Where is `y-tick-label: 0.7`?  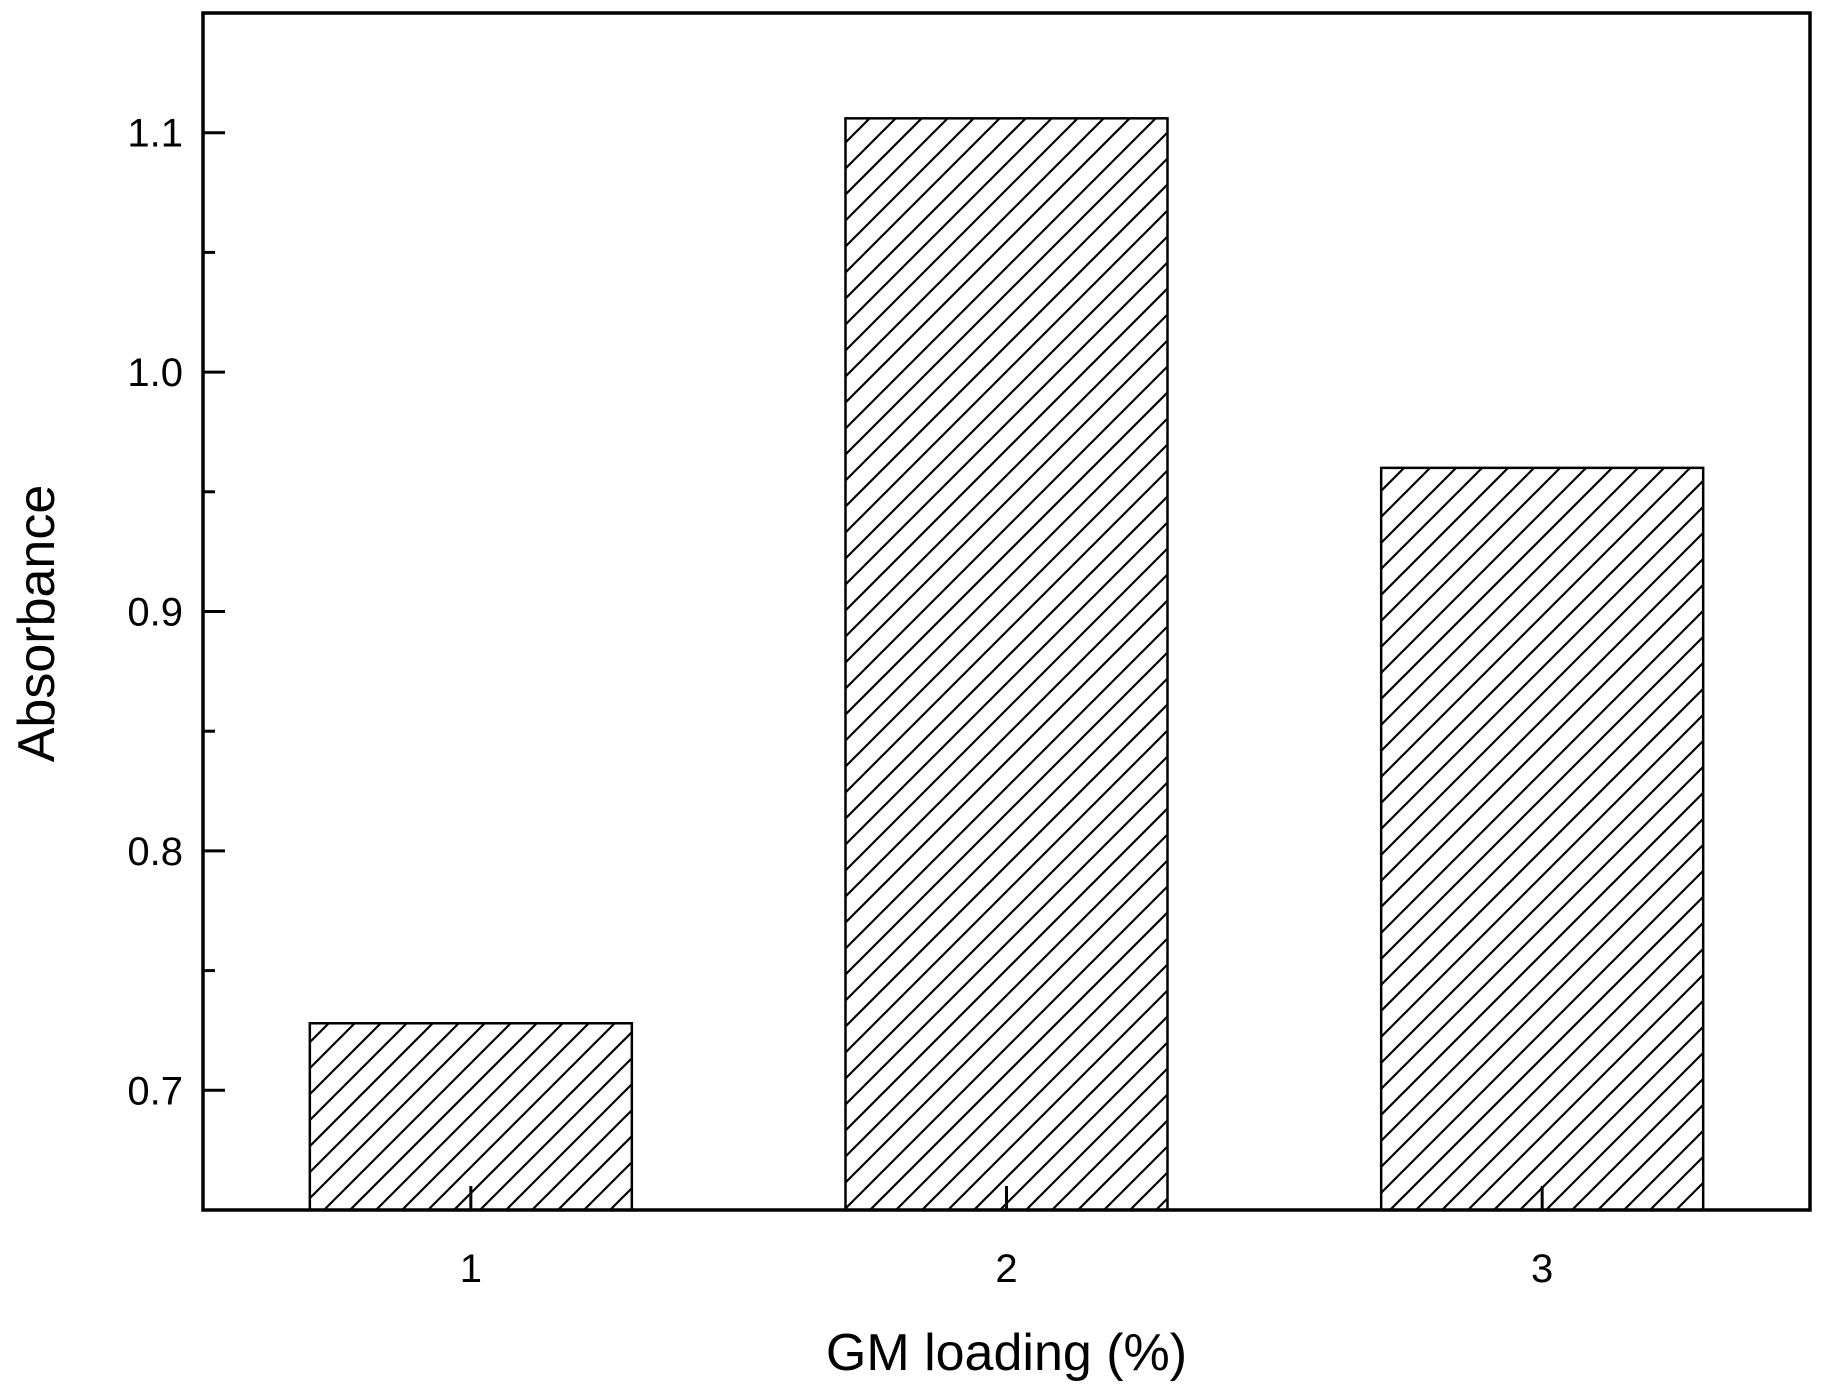 y-tick-label: 0.7 is located at coordinates (155, 1091).